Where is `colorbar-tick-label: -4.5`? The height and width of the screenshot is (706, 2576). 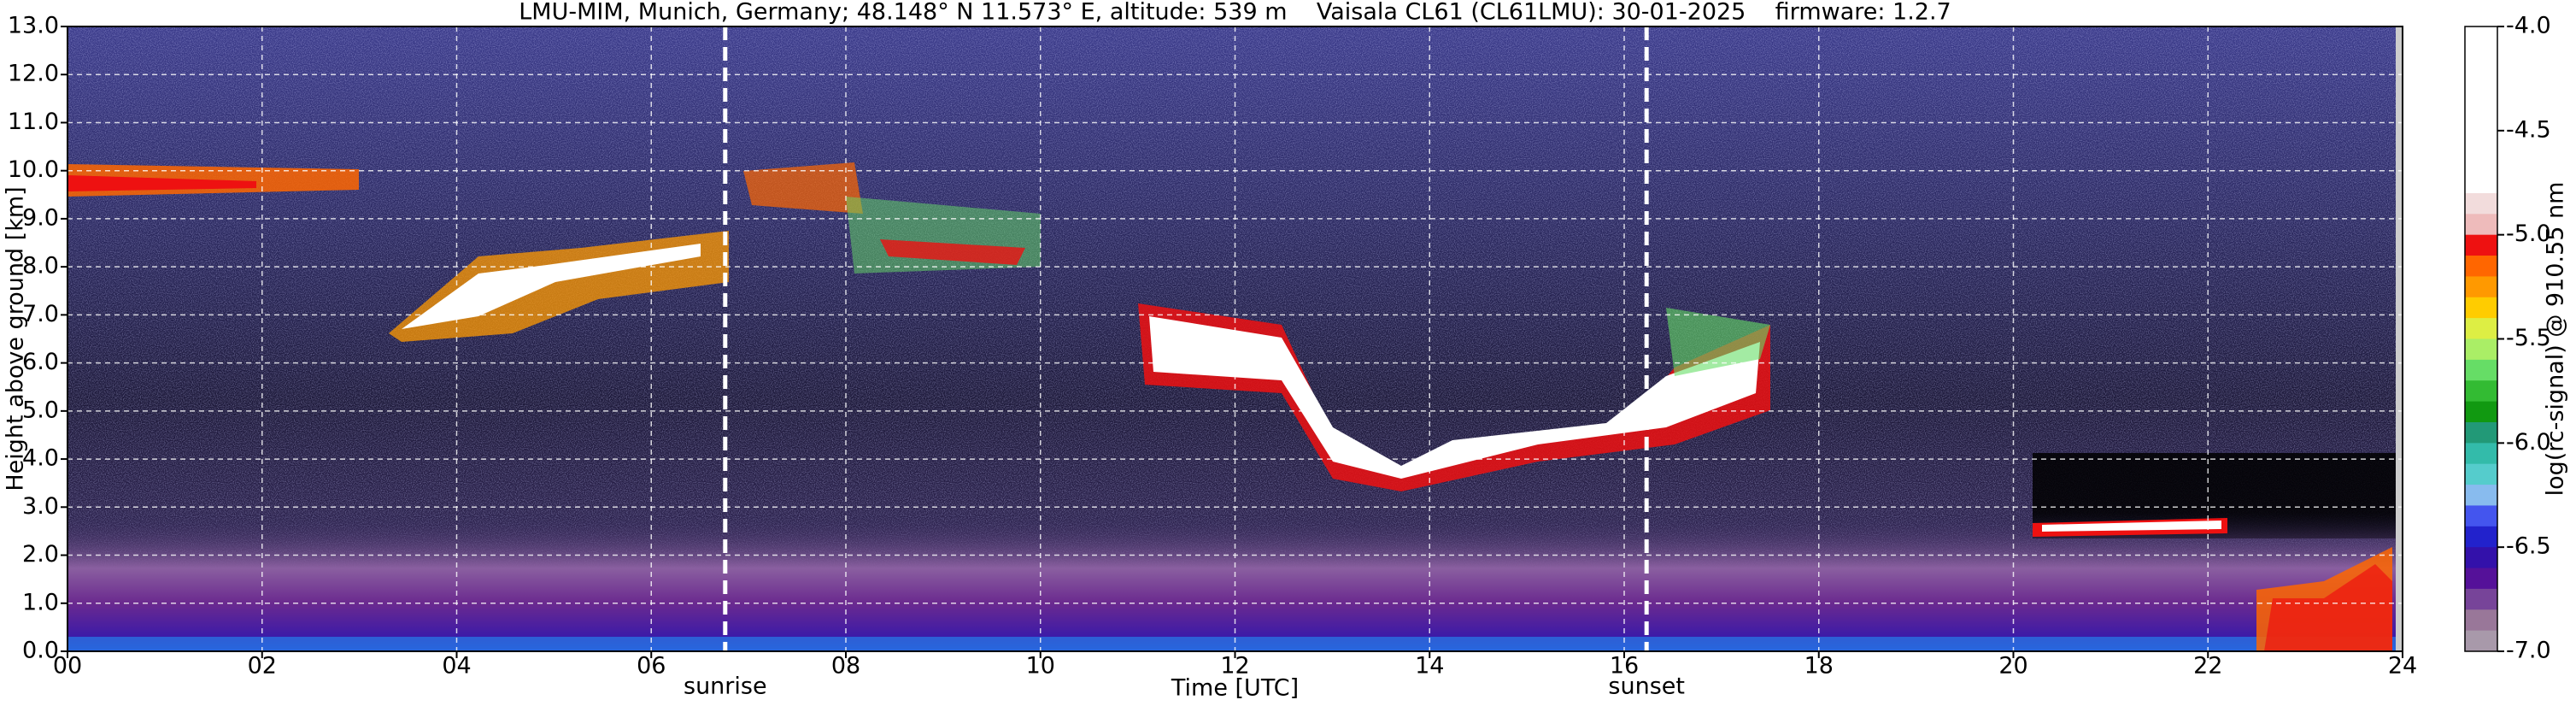
colorbar-tick-label: -4.5 is located at coordinates (2528, 129).